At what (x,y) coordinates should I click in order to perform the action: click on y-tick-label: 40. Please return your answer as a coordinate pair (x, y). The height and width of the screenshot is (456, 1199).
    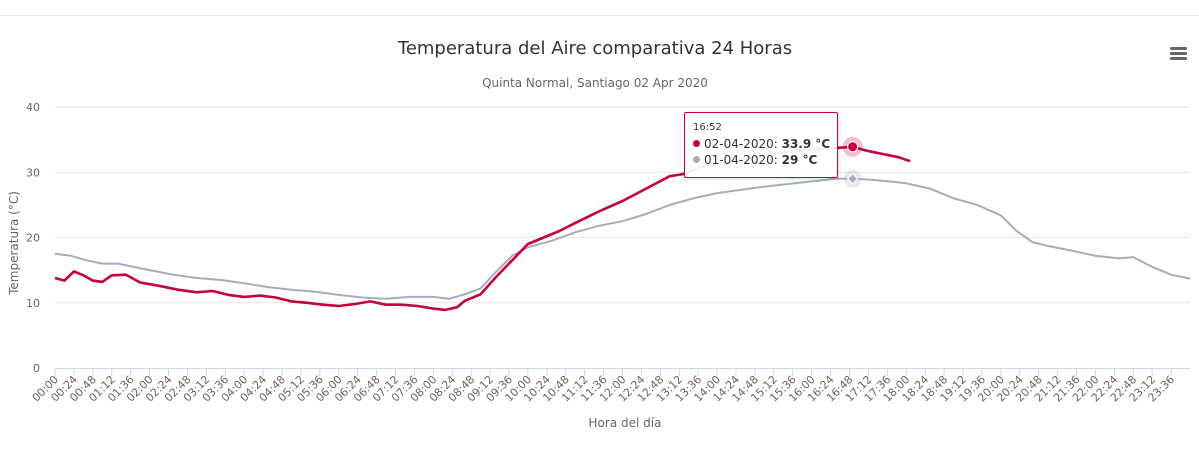
    Looking at the image, I should click on (33, 107).